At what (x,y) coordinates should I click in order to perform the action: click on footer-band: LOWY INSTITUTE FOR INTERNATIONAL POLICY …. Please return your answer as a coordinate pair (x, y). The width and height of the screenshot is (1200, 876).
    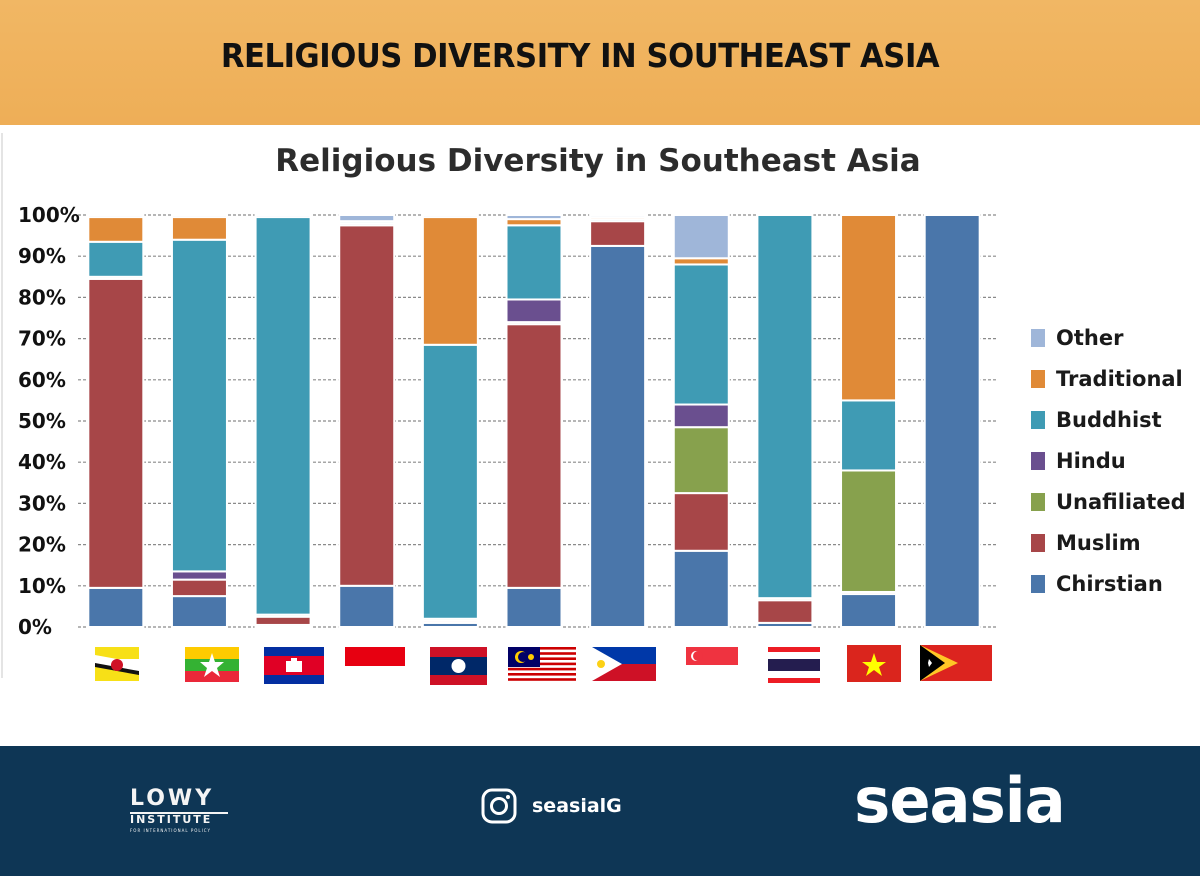
    Looking at the image, I should click on (600, 811).